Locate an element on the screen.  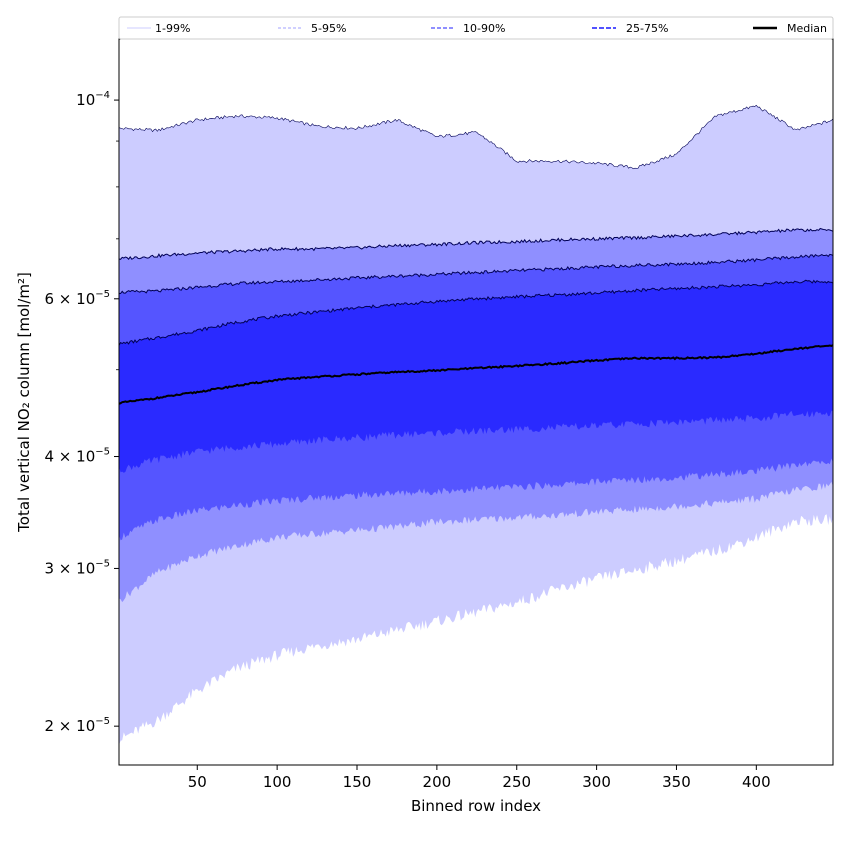
legend-label: Median is located at coordinates (807, 28).